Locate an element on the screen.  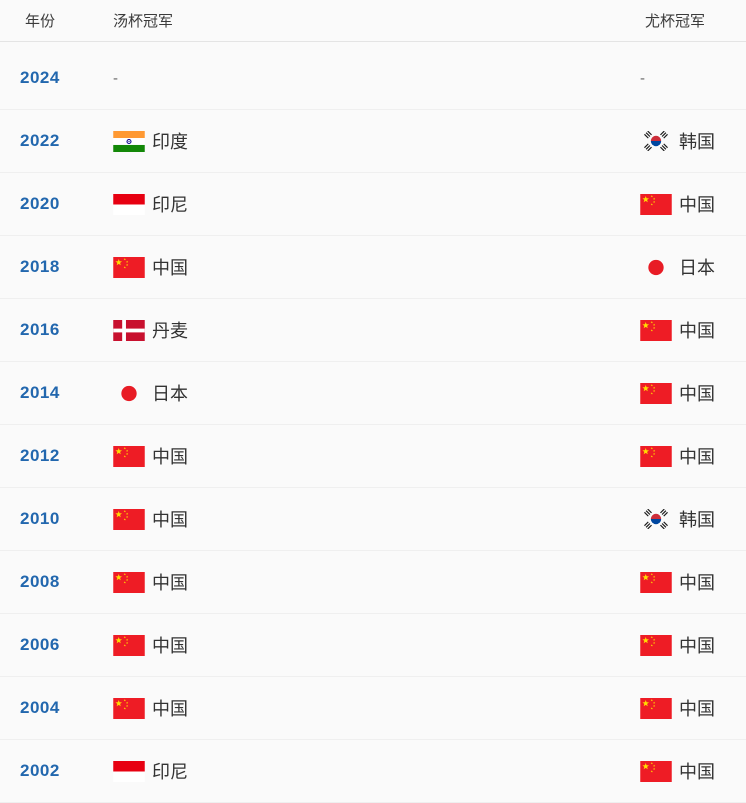
uber-cup-champion-cell: 韩国 is located at coordinates (693, 141).